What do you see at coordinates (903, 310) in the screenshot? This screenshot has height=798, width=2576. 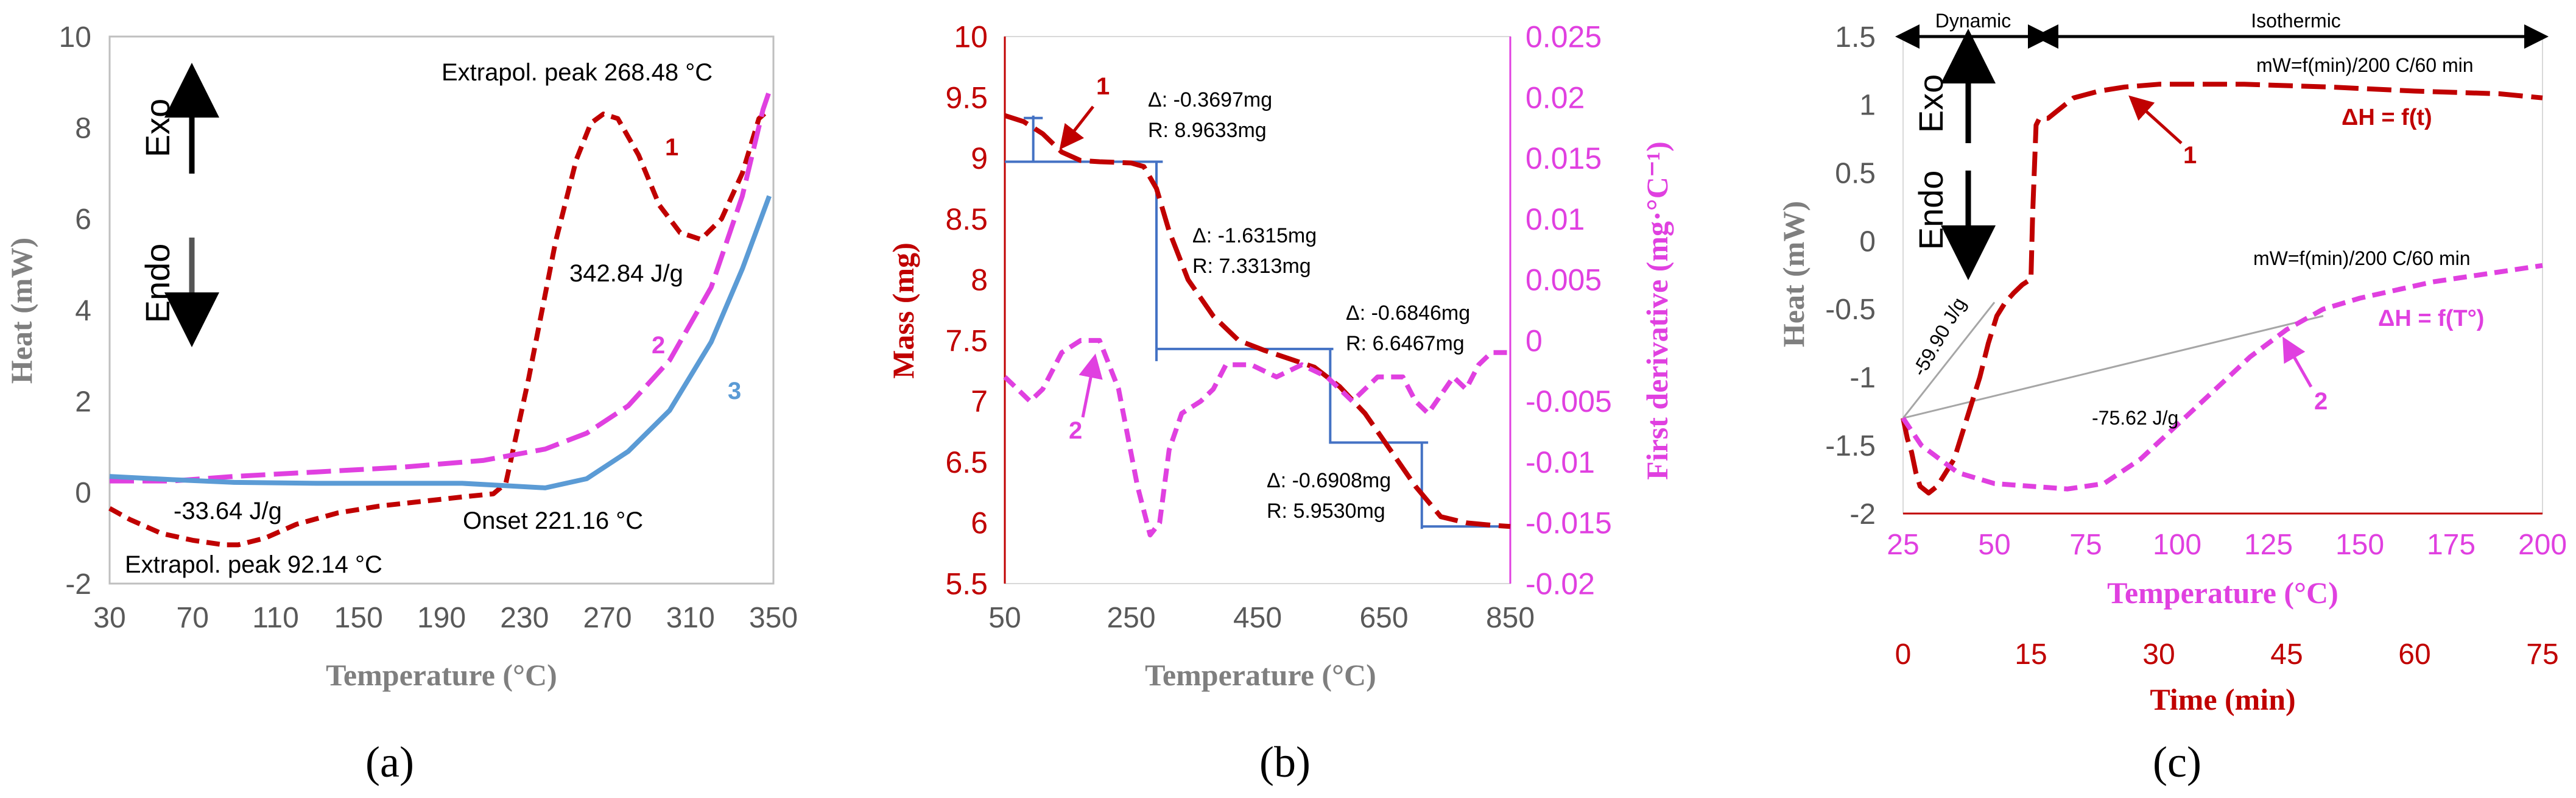 I see `y-axis-label-b: Mass (mg)` at bounding box center [903, 310].